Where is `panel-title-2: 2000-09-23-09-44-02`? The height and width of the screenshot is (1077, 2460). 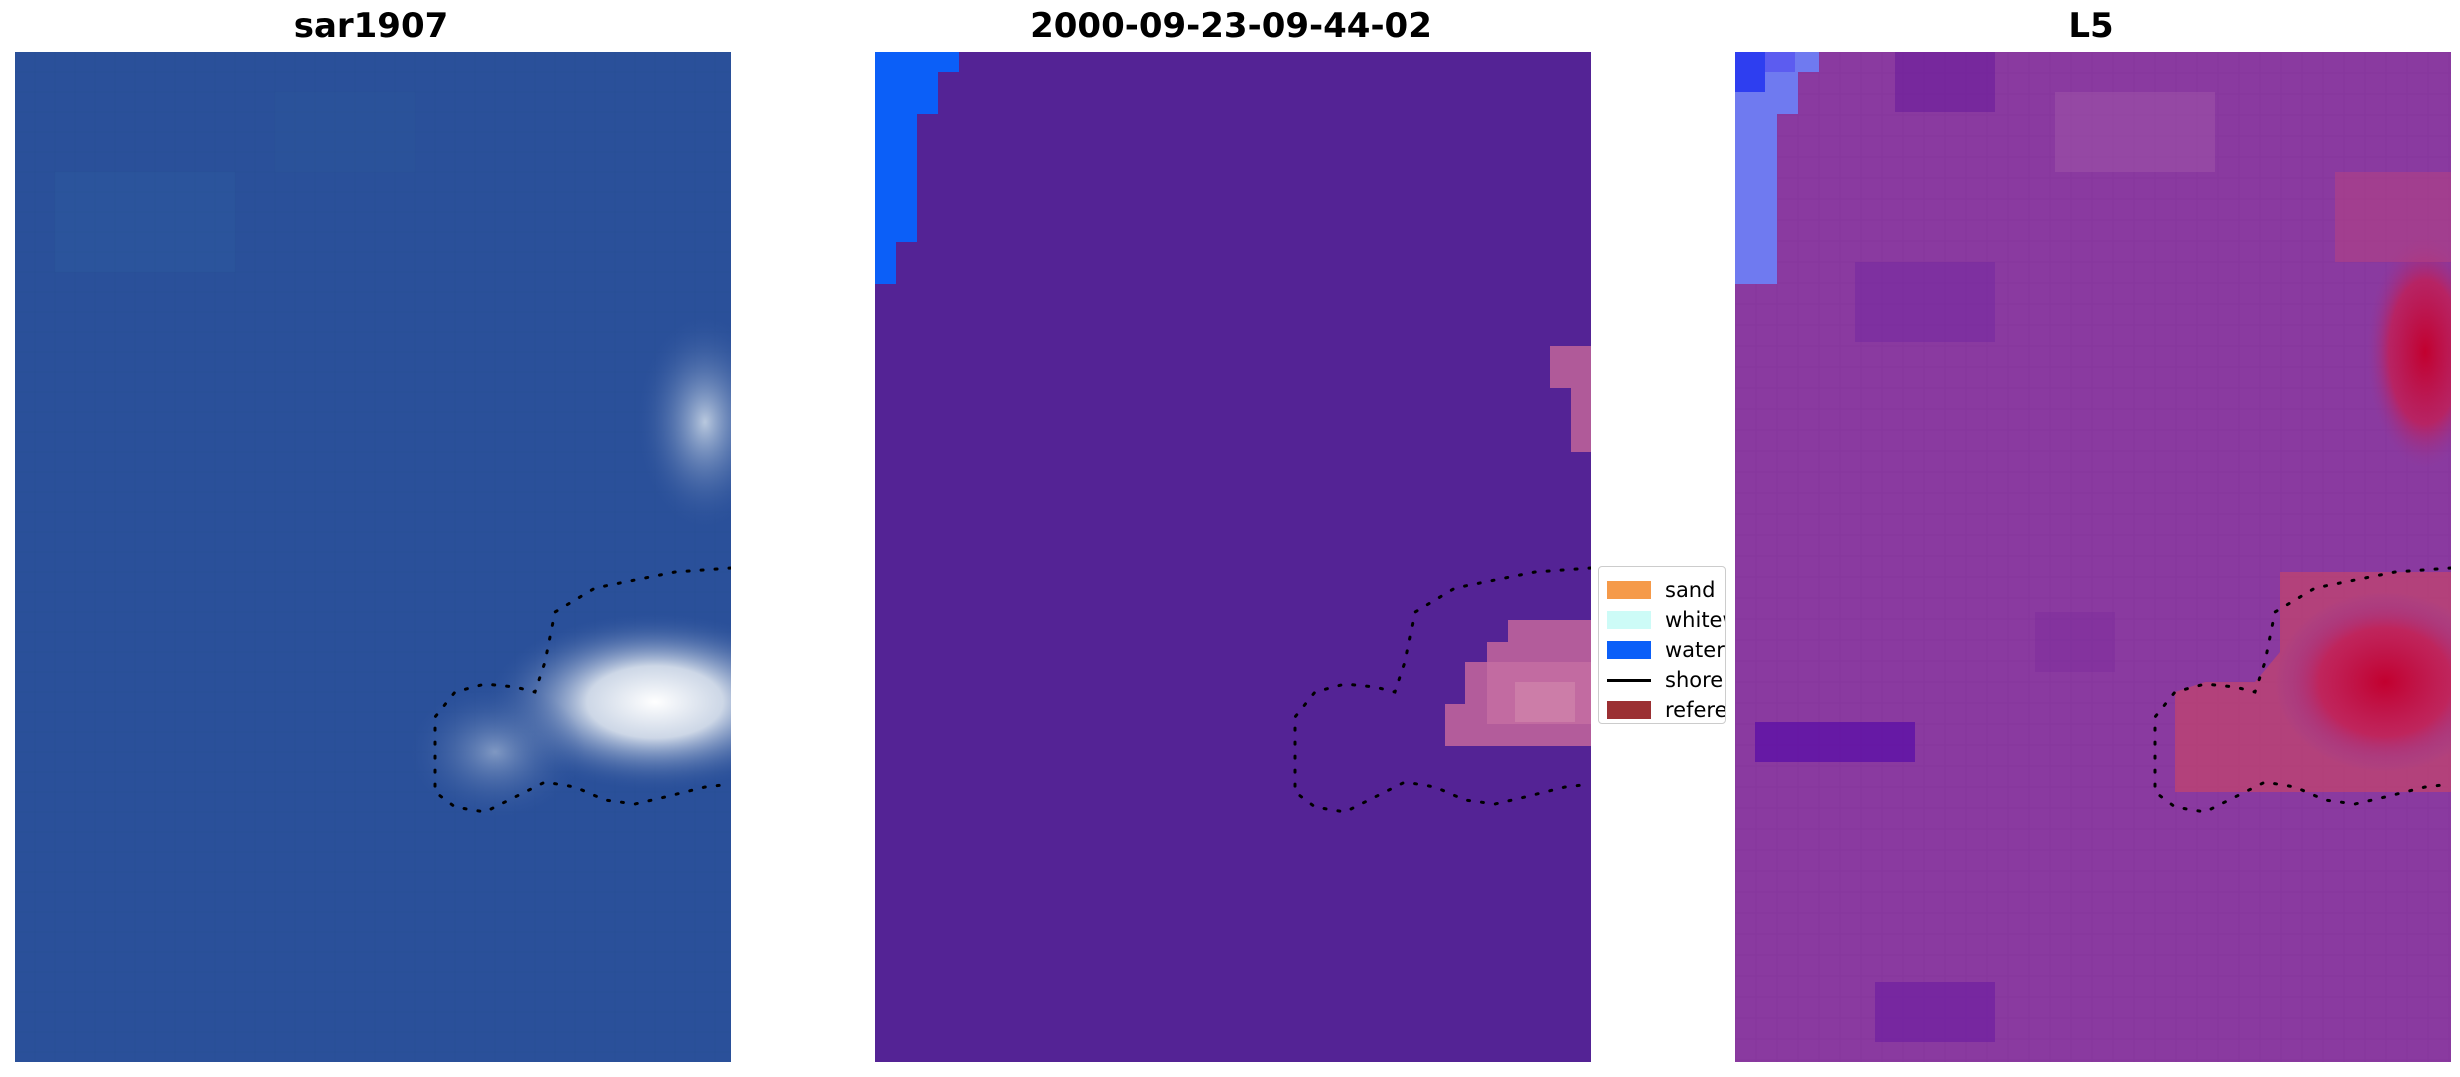
panel-title-2: 2000-09-23-09-44-02 is located at coordinates (1231, 26).